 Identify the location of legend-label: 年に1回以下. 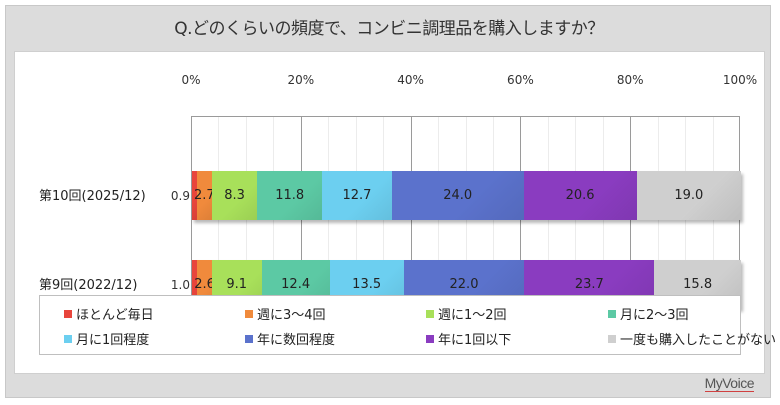
(475, 340).